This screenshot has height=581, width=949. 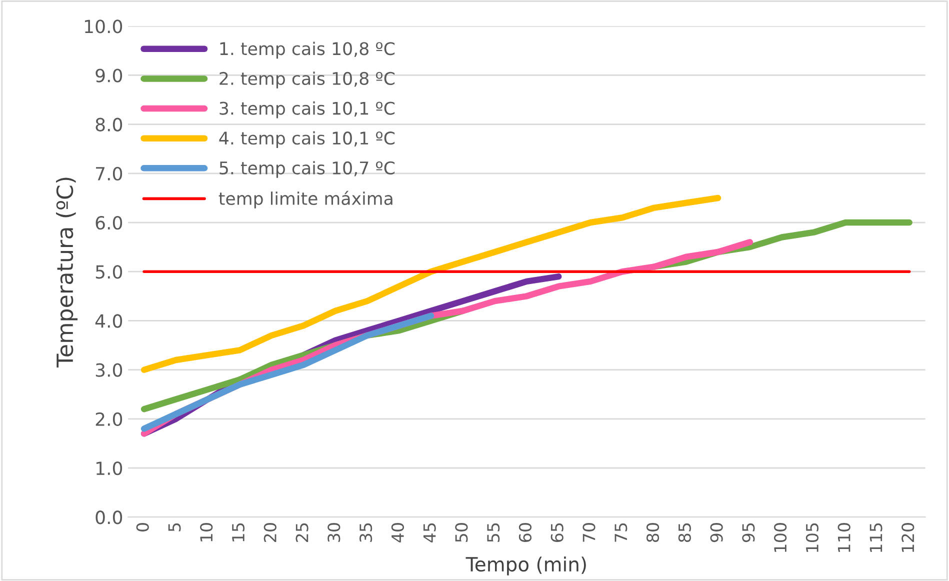 What do you see at coordinates (307, 80) in the screenshot?
I see `legend-label: 2. temp cais 10,8 ºC` at bounding box center [307, 80].